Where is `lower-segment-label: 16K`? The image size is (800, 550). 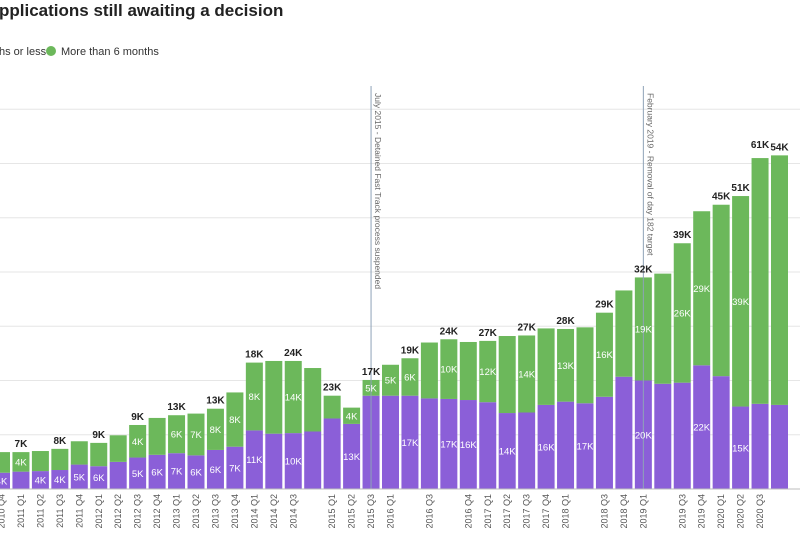 lower-segment-label: 16K is located at coordinates (469, 445).